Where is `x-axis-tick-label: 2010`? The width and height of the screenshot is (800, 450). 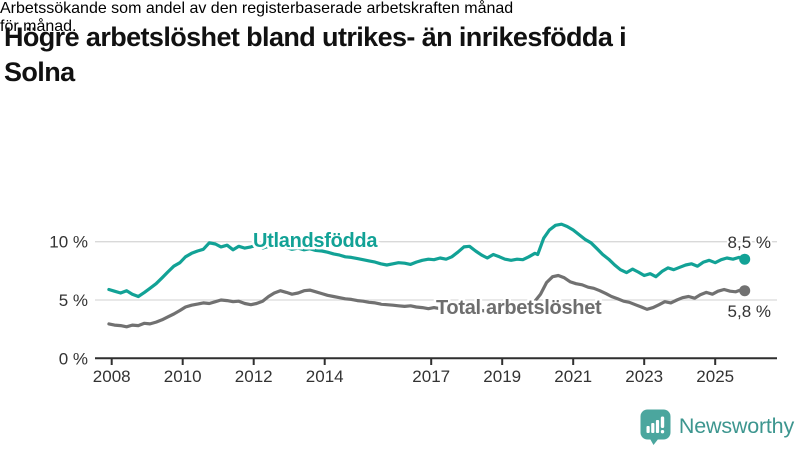
x-axis-tick-label: 2010 is located at coordinates (183, 376).